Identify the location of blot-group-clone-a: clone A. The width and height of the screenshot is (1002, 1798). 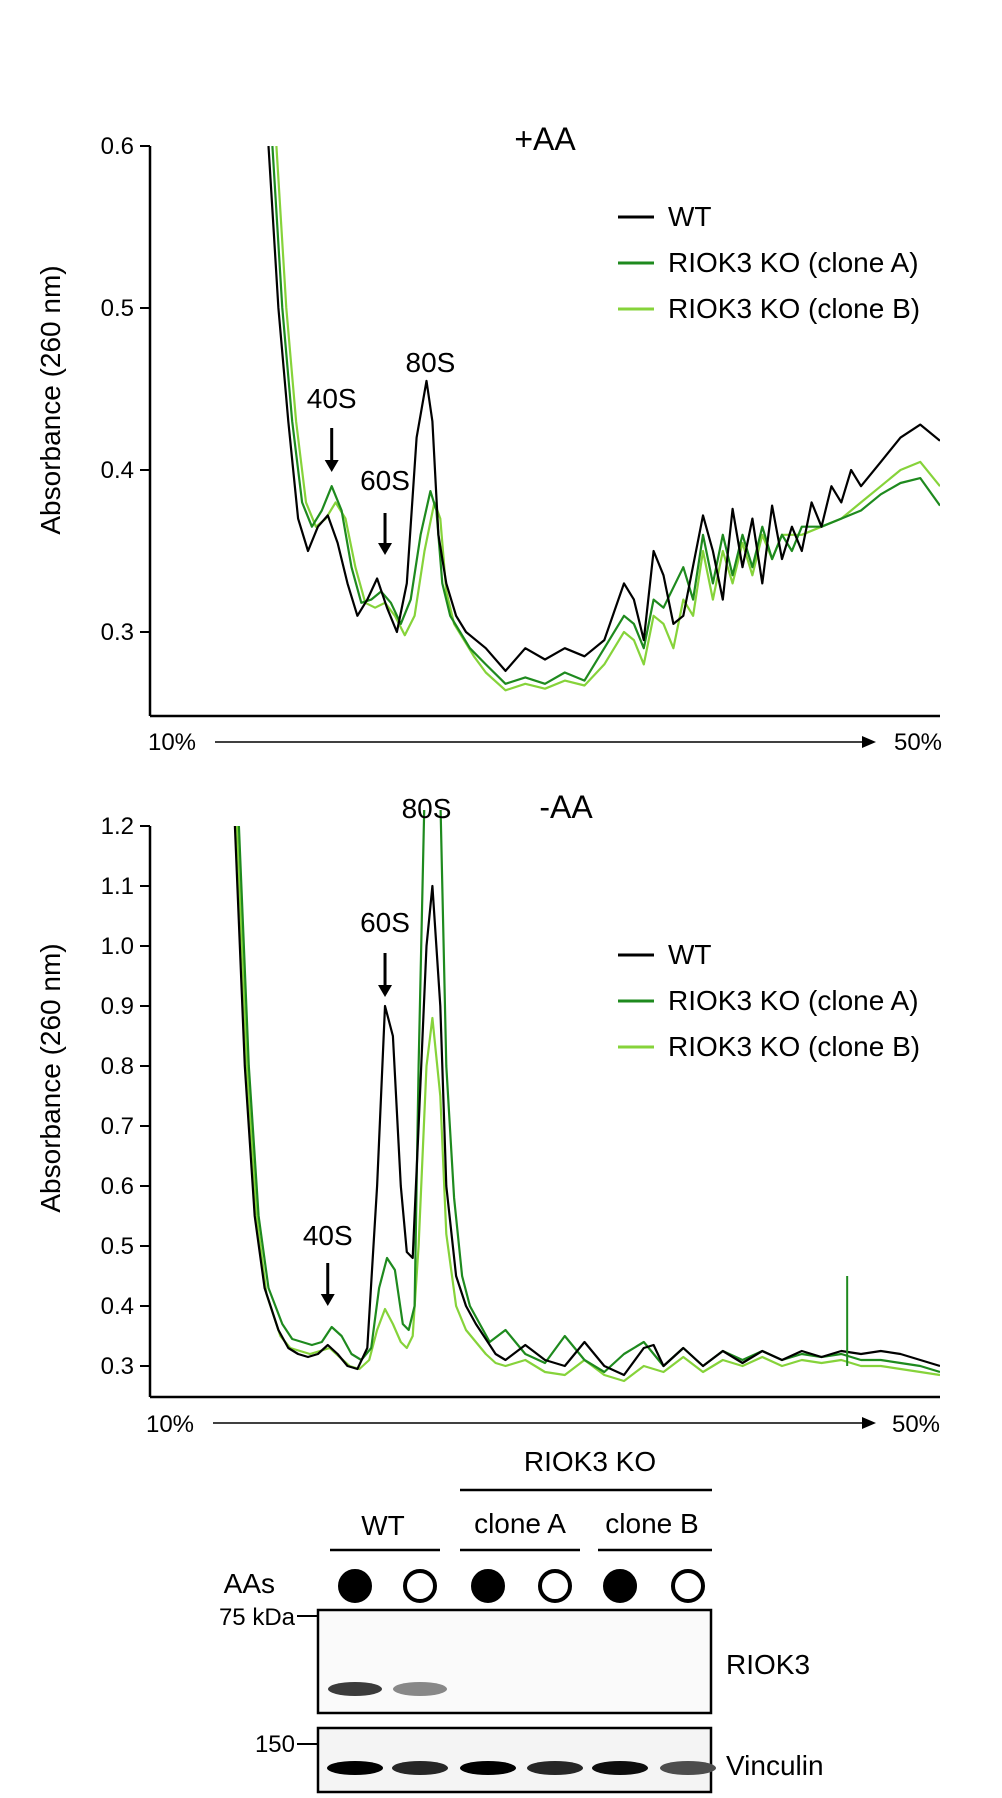
(520, 1523).